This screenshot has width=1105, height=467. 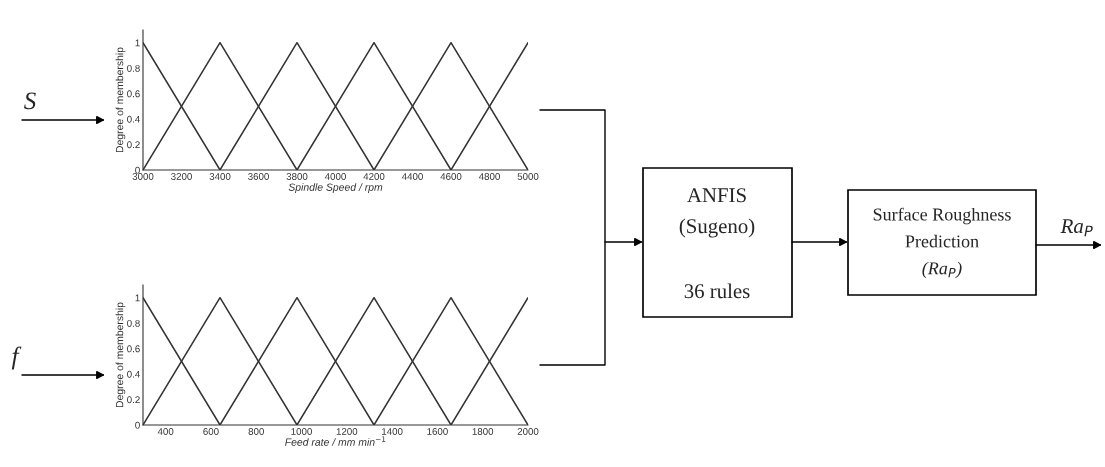 I want to click on text: Ra$_{P}$, so click(x=1076, y=228).